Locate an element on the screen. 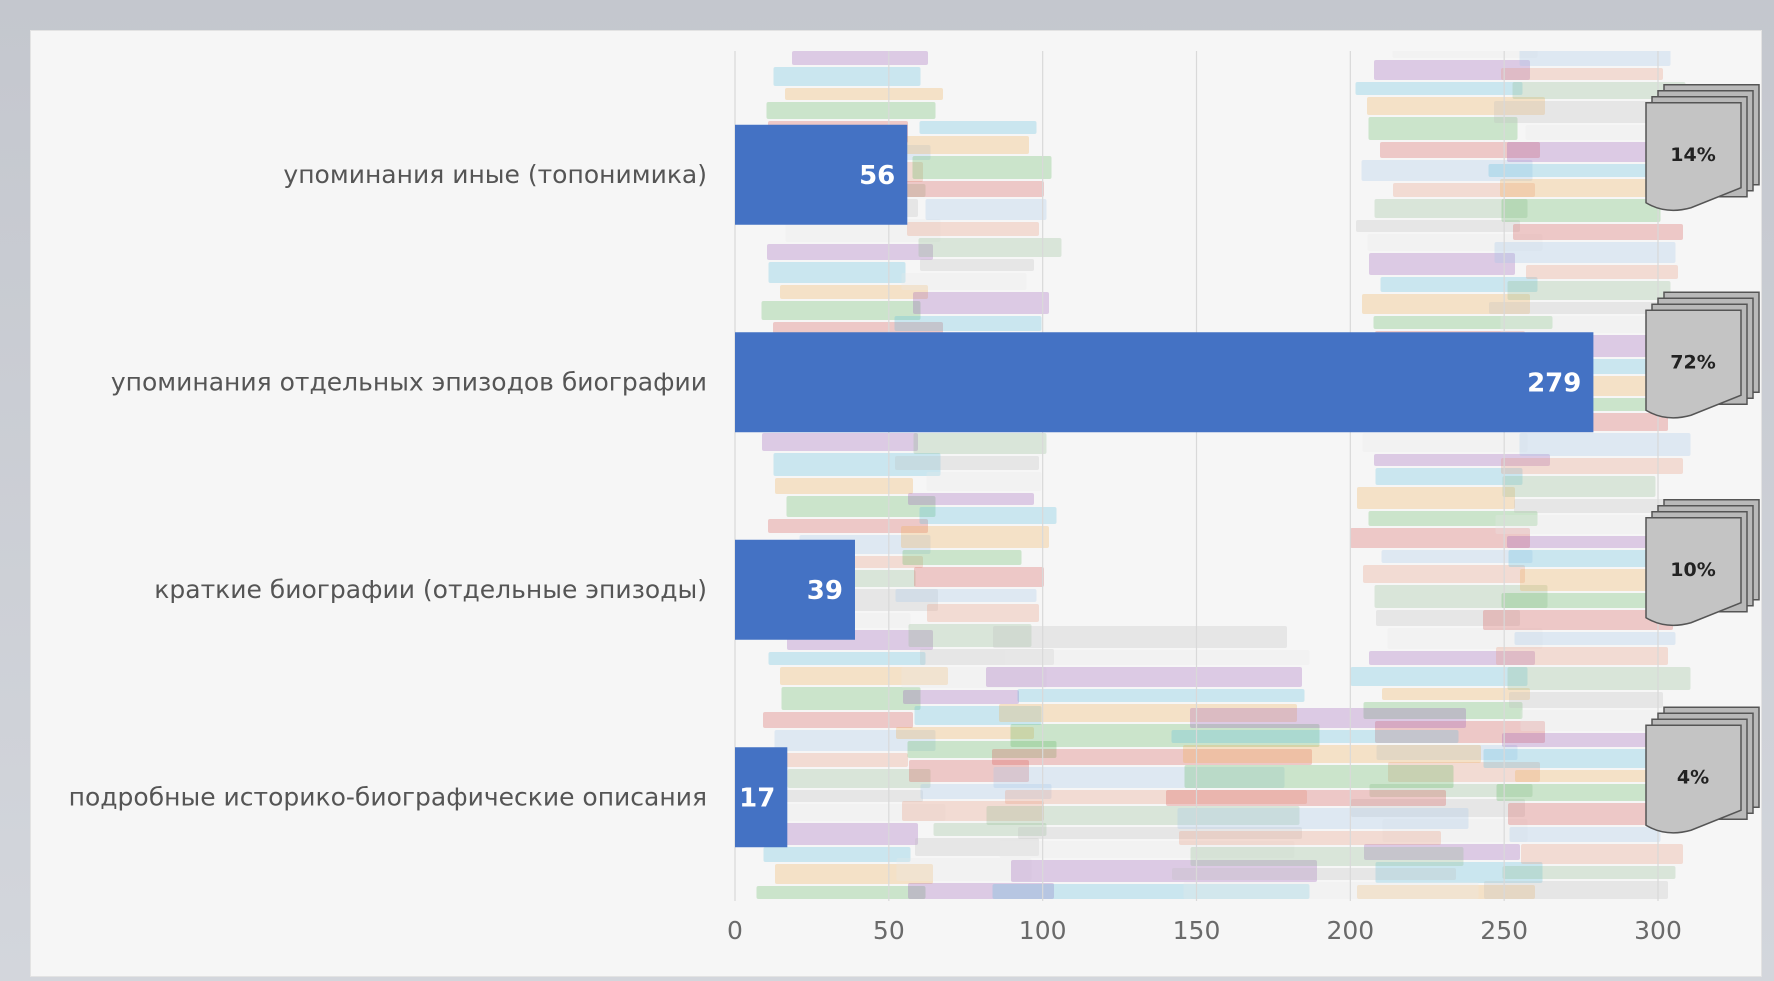  bar-value-label: 56 is located at coordinates (877, 176).